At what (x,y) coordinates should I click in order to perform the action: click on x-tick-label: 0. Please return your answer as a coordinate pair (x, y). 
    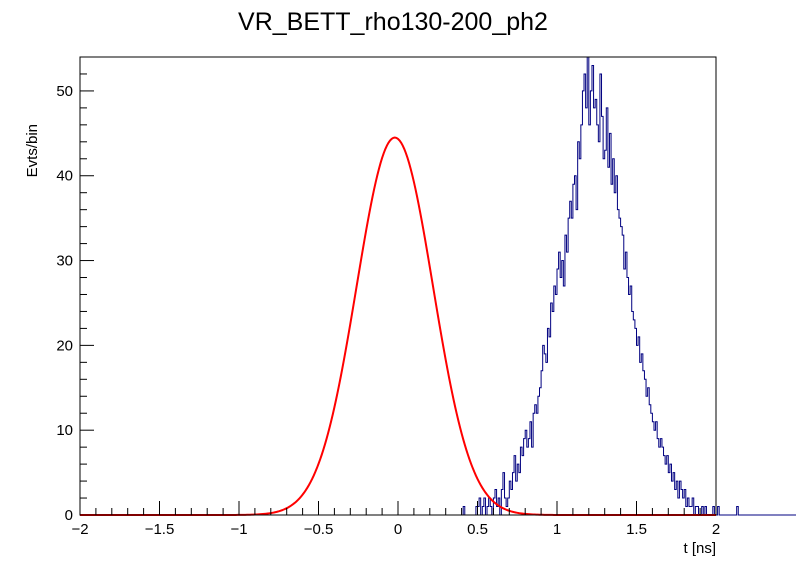
    Looking at the image, I should click on (398, 529).